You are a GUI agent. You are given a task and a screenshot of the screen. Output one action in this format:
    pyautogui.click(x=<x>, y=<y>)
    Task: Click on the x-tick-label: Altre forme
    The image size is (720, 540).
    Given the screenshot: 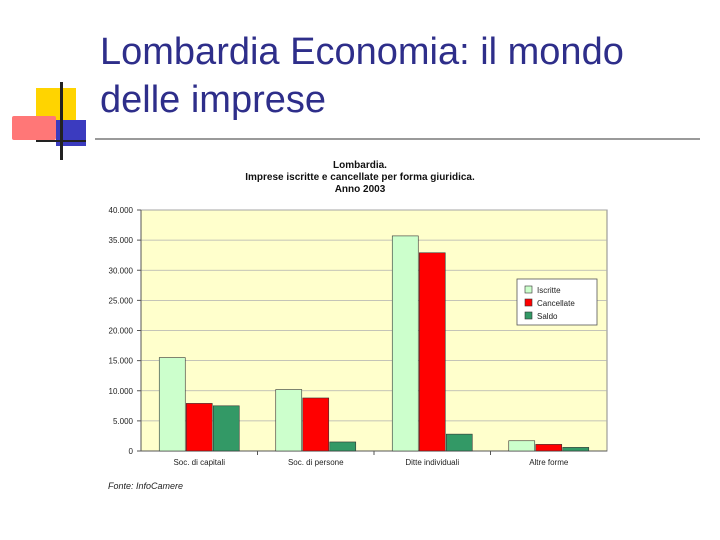 What is the action you would take?
    pyautogui.click(x=549, y=462)
    